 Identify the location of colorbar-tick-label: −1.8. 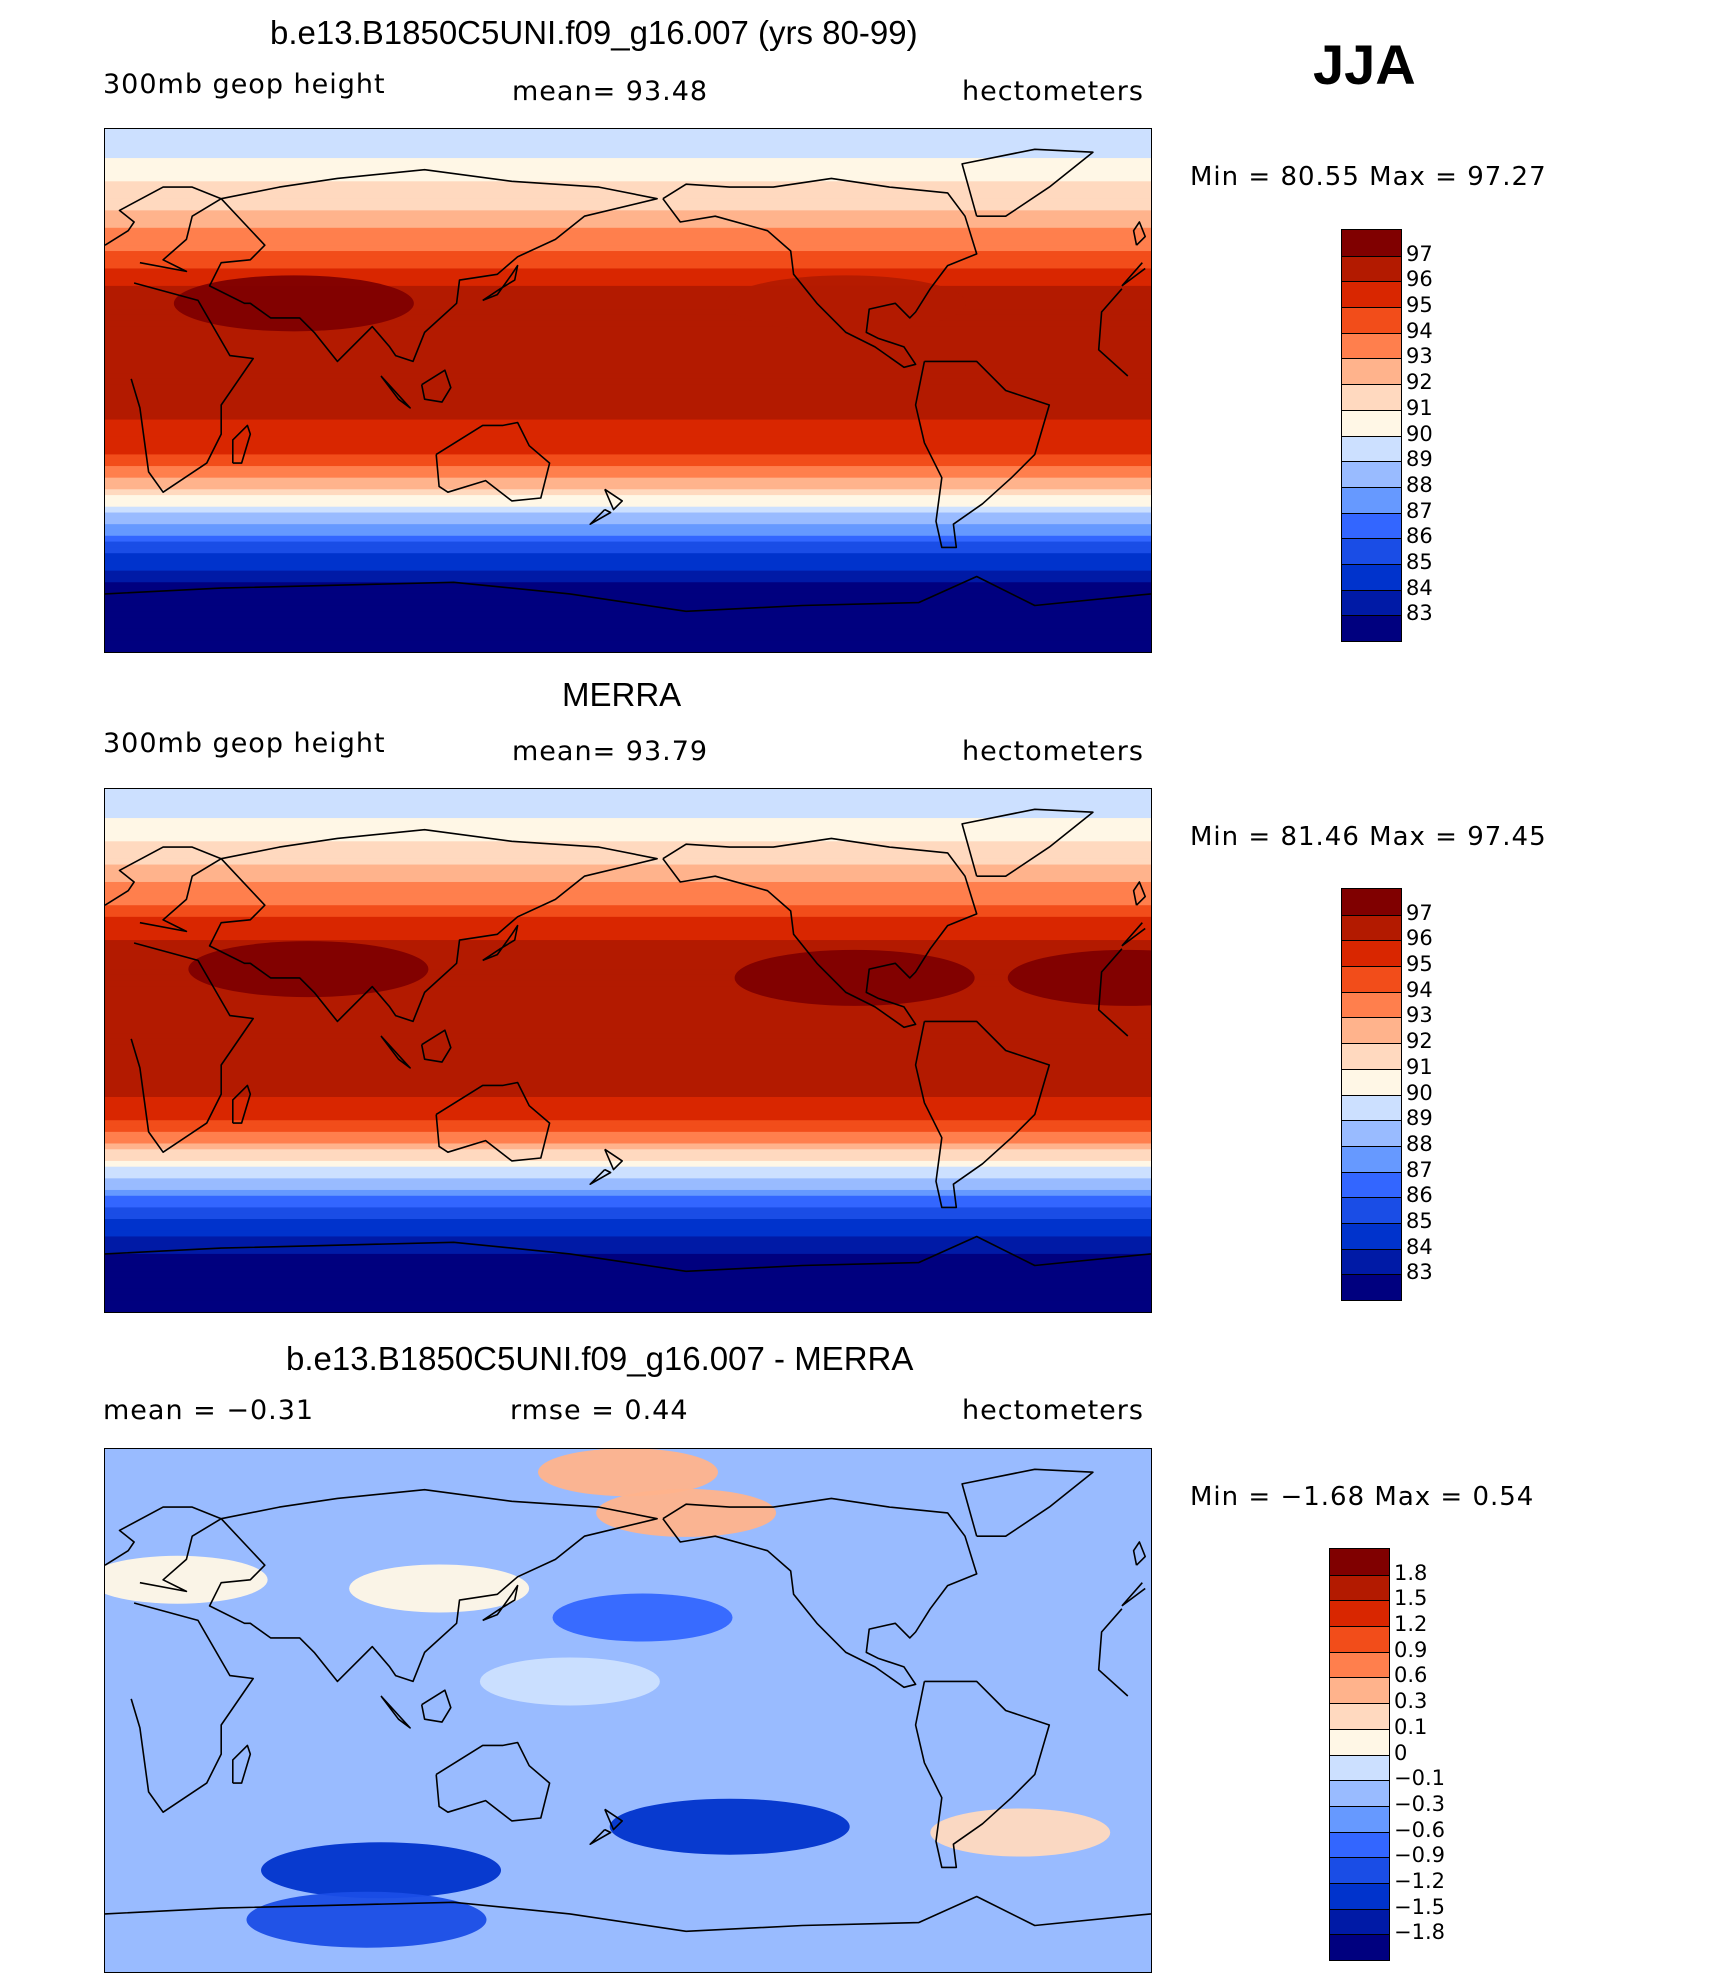
(1419, 1932).